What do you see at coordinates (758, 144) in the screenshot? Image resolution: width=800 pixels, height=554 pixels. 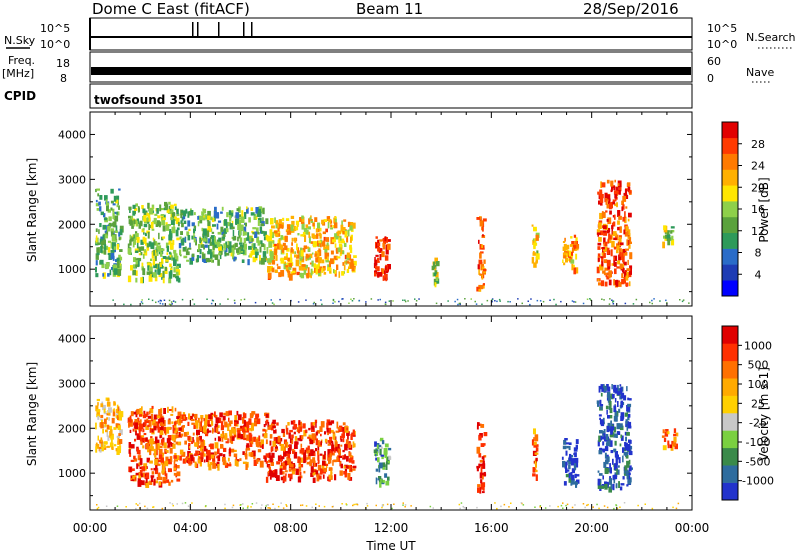 I see `colorbar-tick-label: 28` at bounding box center [758, 144].